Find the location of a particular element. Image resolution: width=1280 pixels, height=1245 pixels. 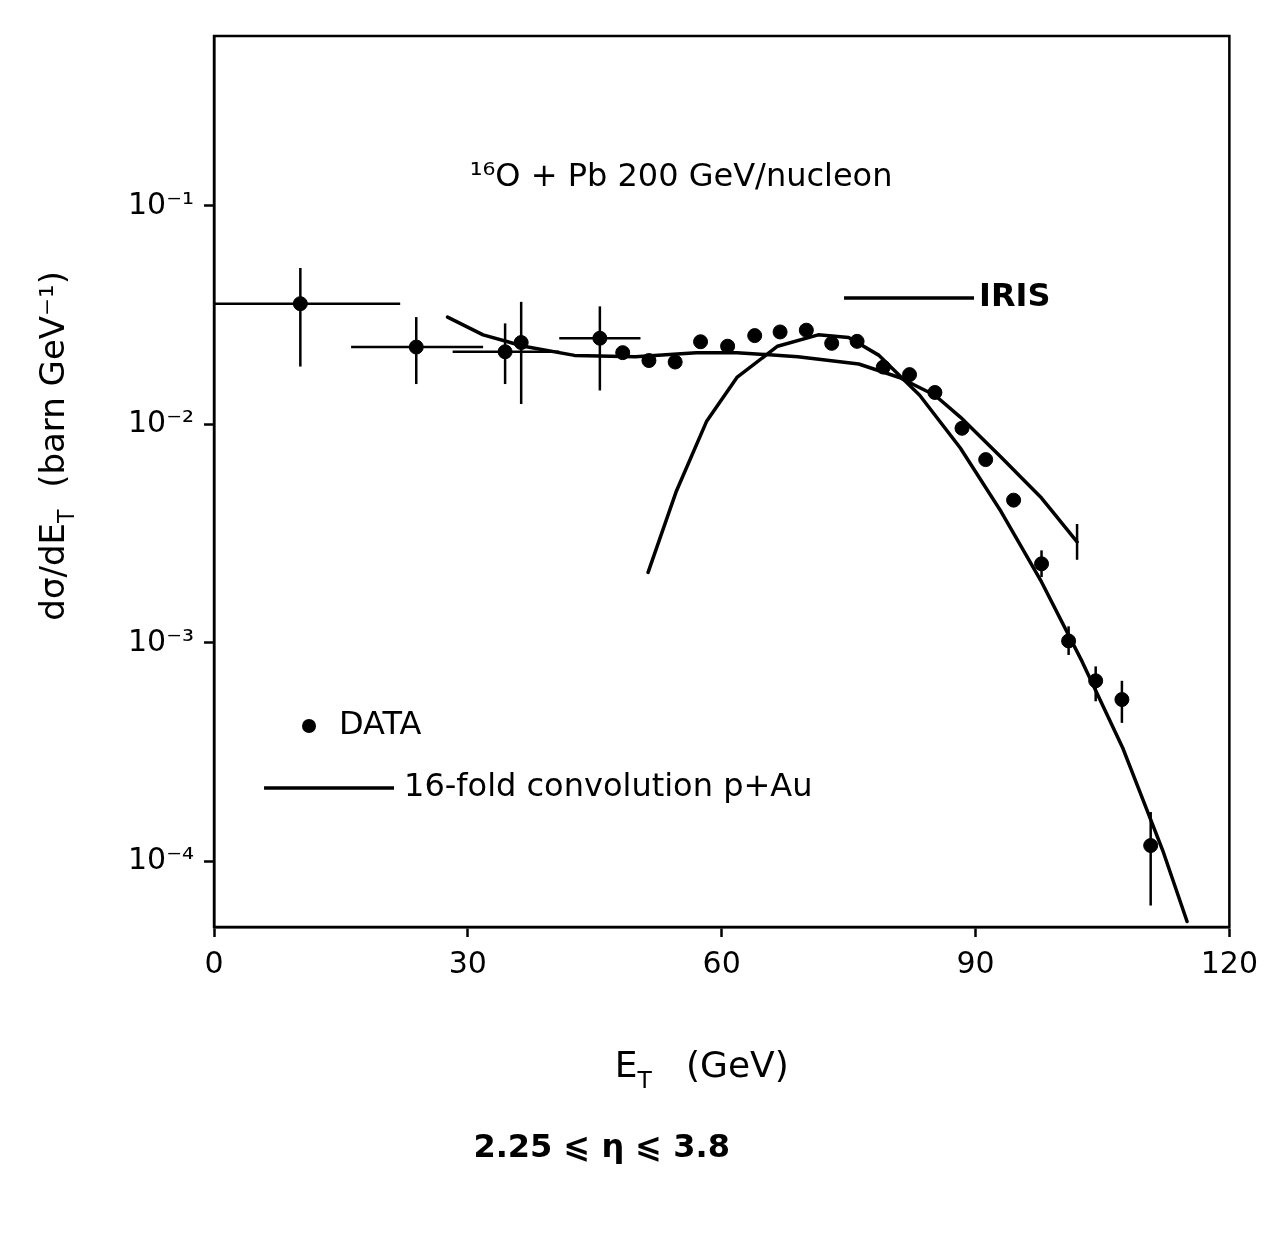

y-axis-title: dσ/dET (barn GeV⁻¹) is located at coordinates (56, 446).